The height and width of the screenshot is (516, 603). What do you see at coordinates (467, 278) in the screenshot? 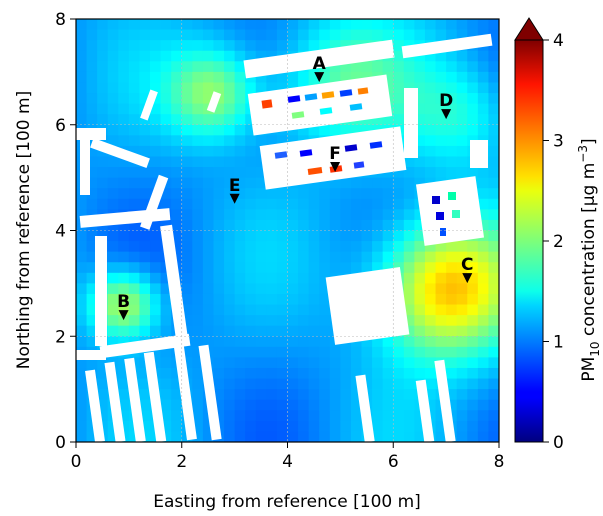
I see `site-marker-c` at bounding box center [467, 278].